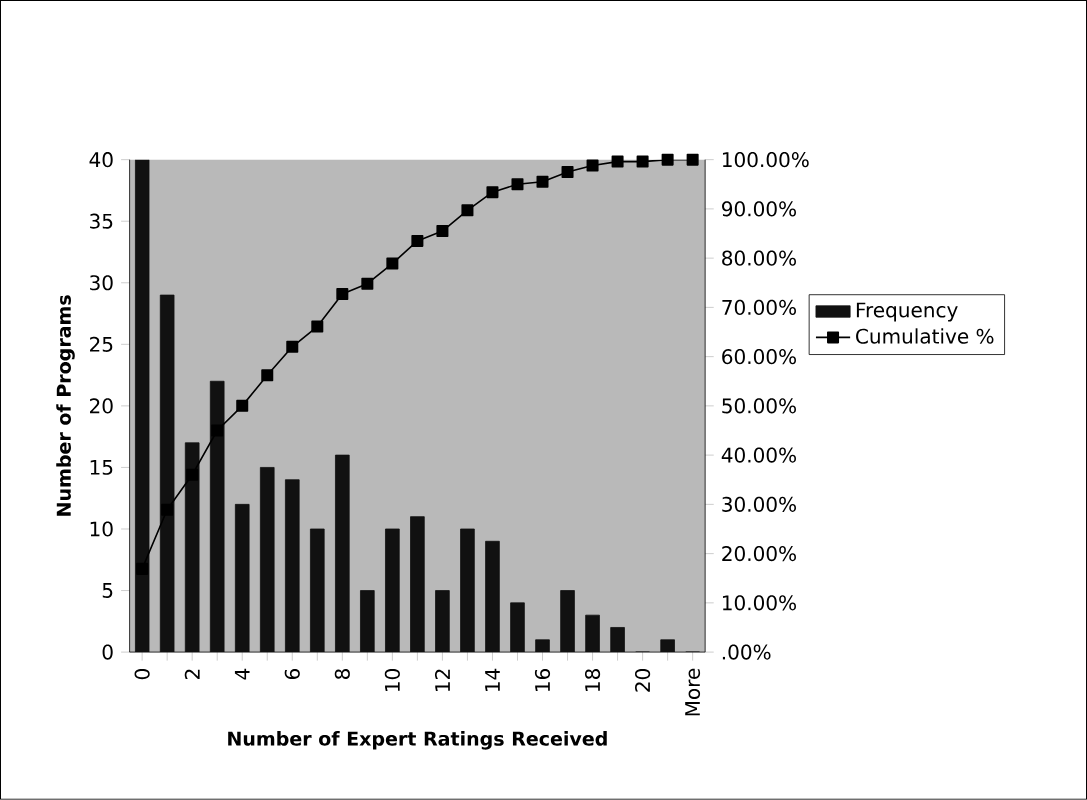 The height and width of the screenshot is (800, 1087). Describe the element at coordinates (542, 680) in the screenshot. I see `x-tick-label: 16` at that location.